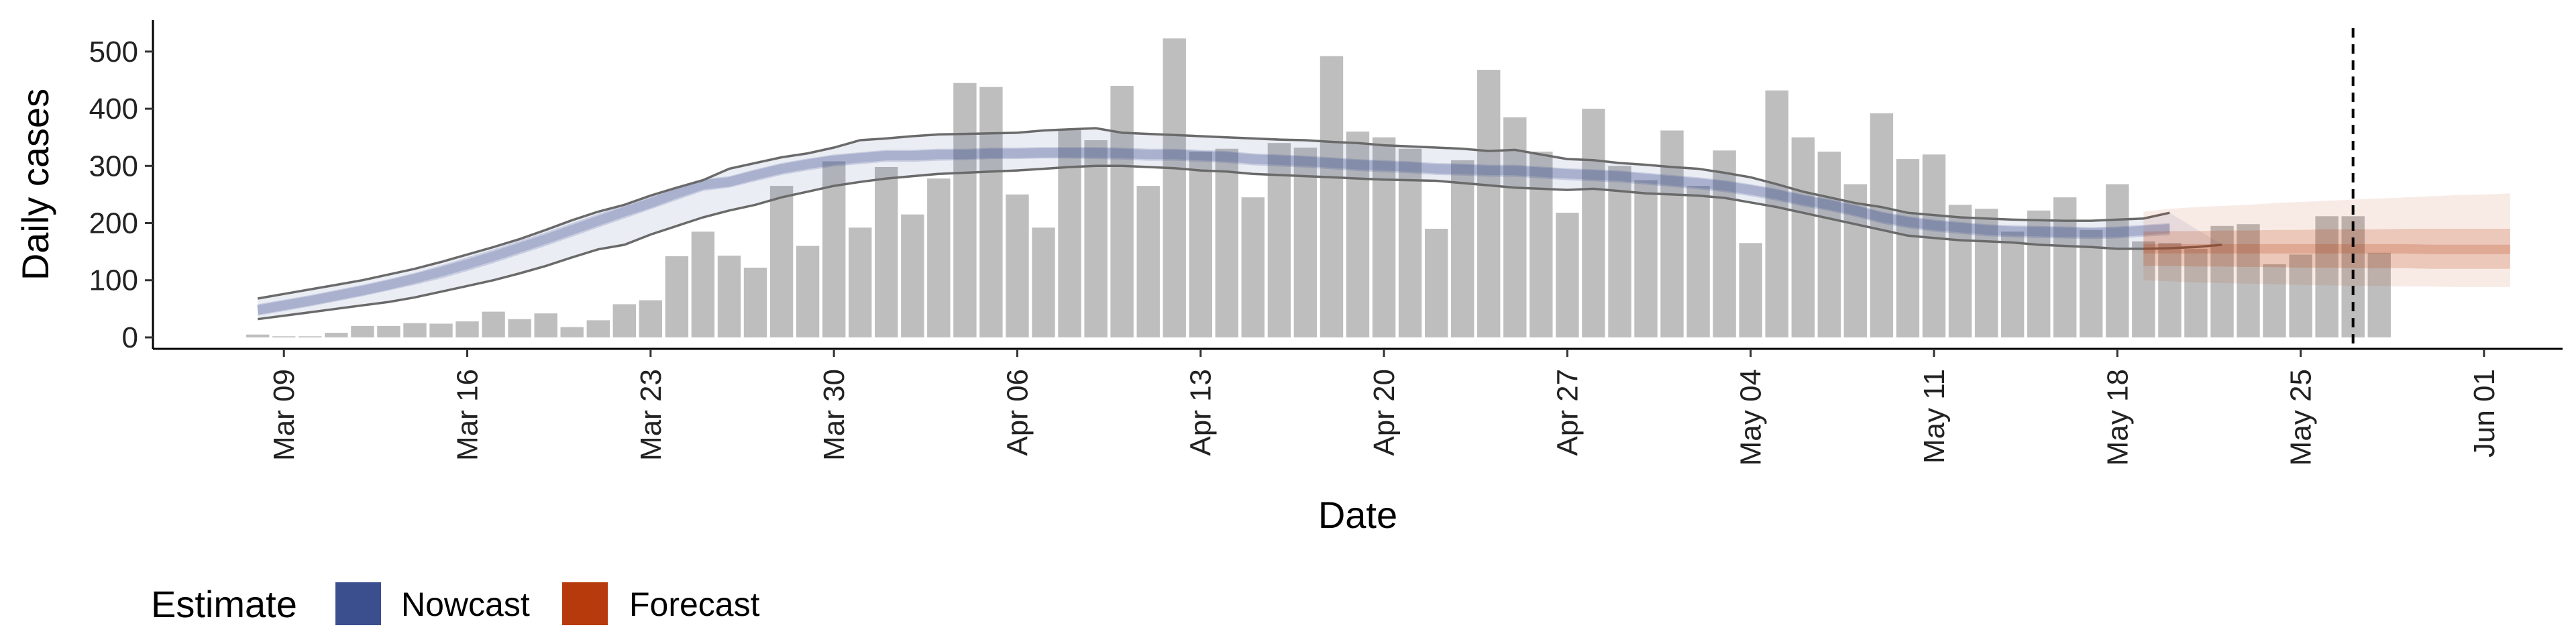 The image size is (2576, 644). I want to click on y-tick-label: 200, so click(113, 223).